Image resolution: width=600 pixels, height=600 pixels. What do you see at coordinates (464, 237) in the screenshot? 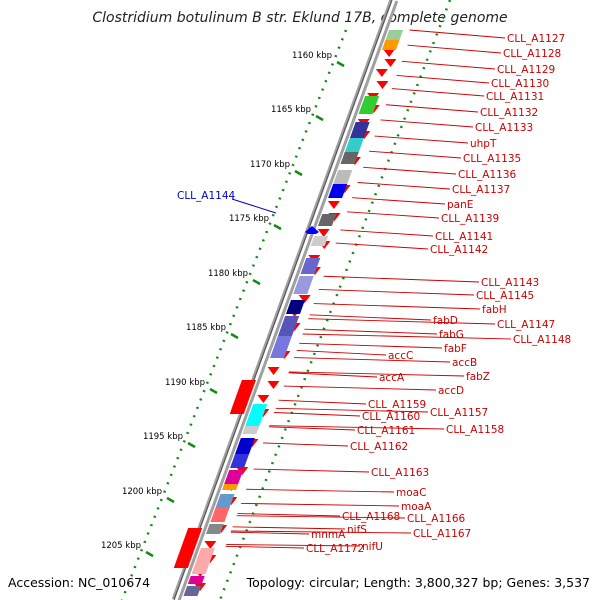
I see `gene-label: CLL_A1141` at bounding box center [464, 237].